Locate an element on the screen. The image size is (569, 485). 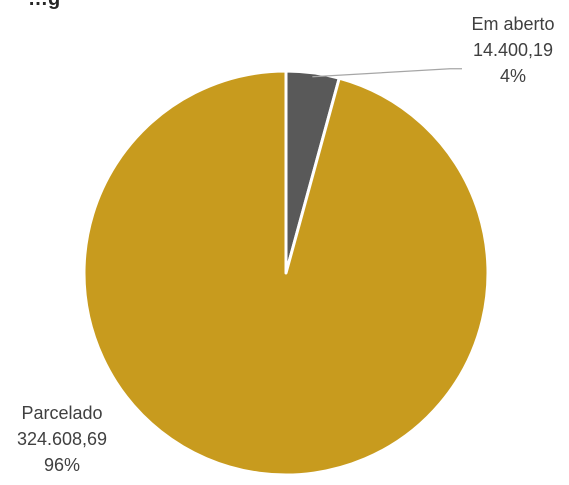
leader-line-em-aberto is located at coordinates (387, 73).